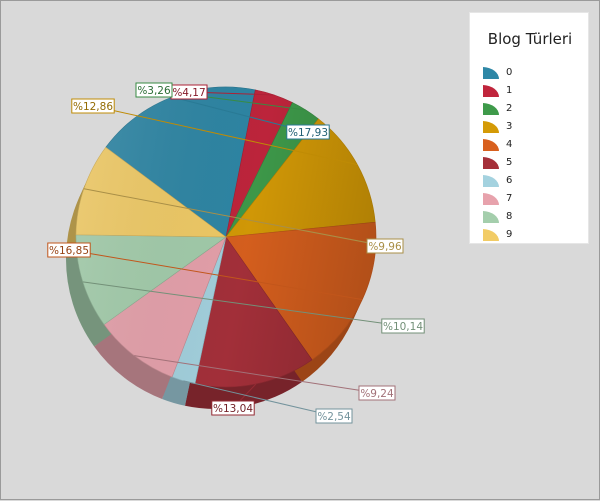  What do you see at coordinates (532, 74) in the screenshot?
I see `legend-item-0: 0` at bounding box center [532, 74].